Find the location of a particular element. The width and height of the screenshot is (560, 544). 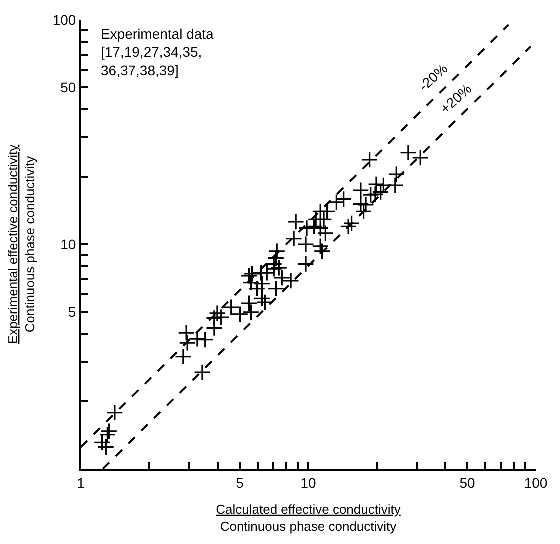

x-tick-label: 10 is located at coordinates (308, 482).